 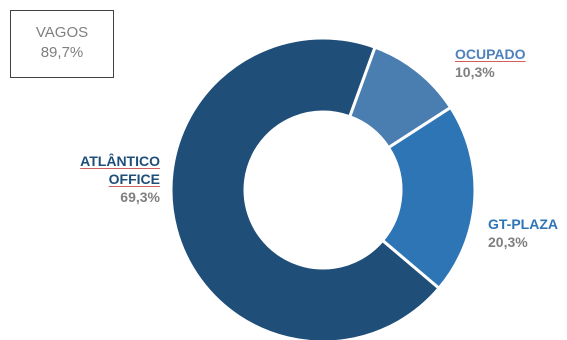 I want to click on data-label-atlantico-value: 69,3%, so click(x=140, y=197).